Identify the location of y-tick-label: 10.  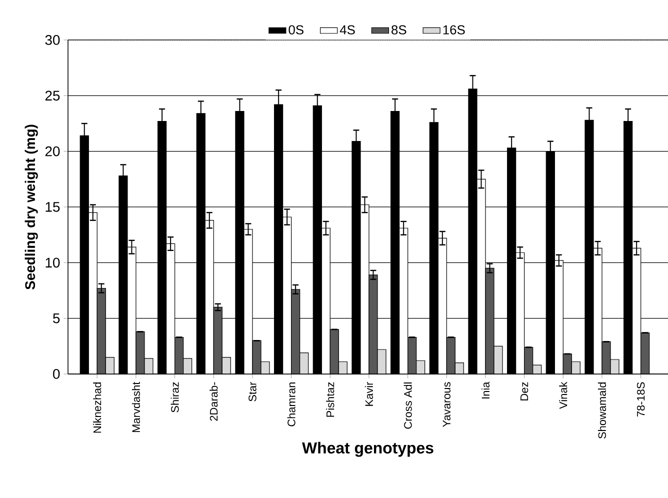
(53, 263).